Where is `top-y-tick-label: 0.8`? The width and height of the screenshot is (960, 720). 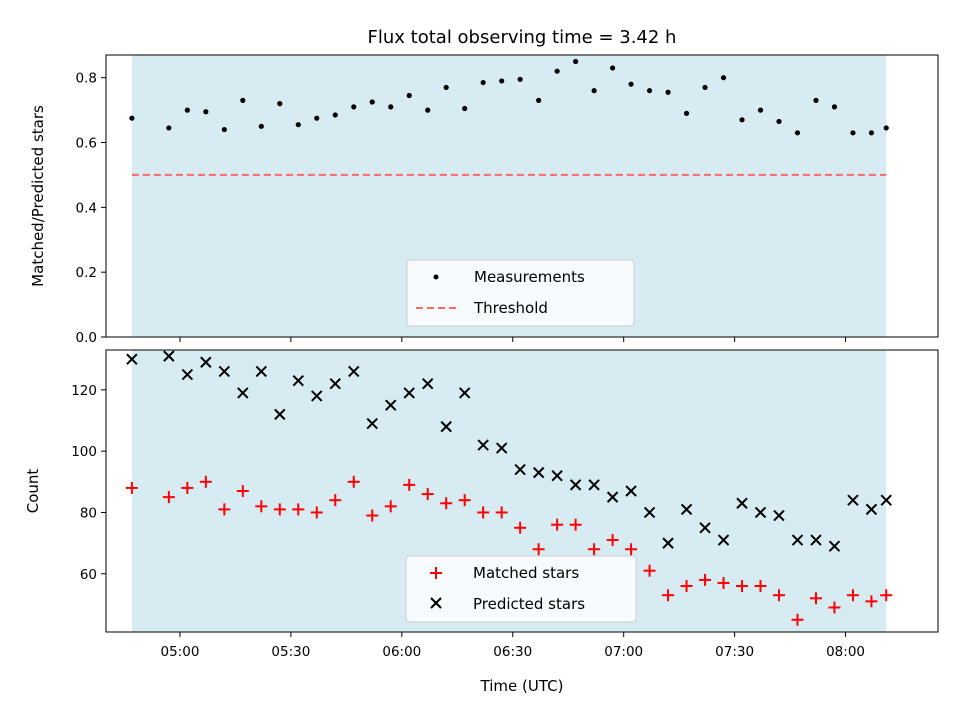 top-y-tick-label: 0.8 is located at coordinates (86, 79).